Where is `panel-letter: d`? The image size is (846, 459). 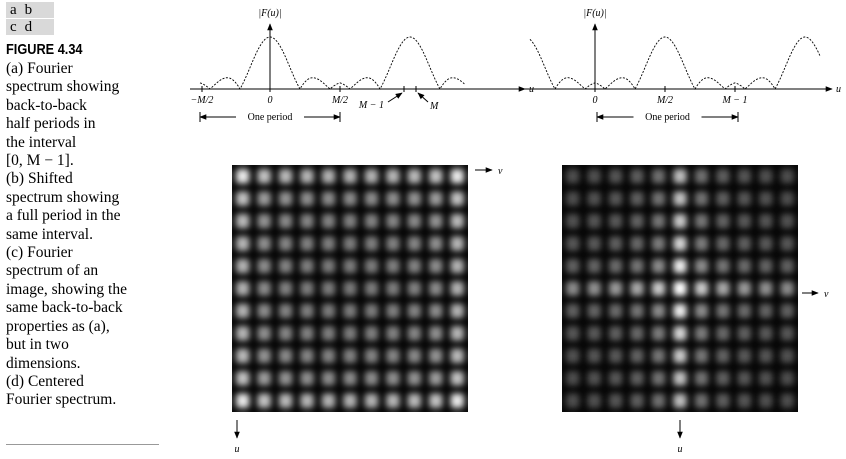
panel-letter: d is located at coordinates (29, 27).